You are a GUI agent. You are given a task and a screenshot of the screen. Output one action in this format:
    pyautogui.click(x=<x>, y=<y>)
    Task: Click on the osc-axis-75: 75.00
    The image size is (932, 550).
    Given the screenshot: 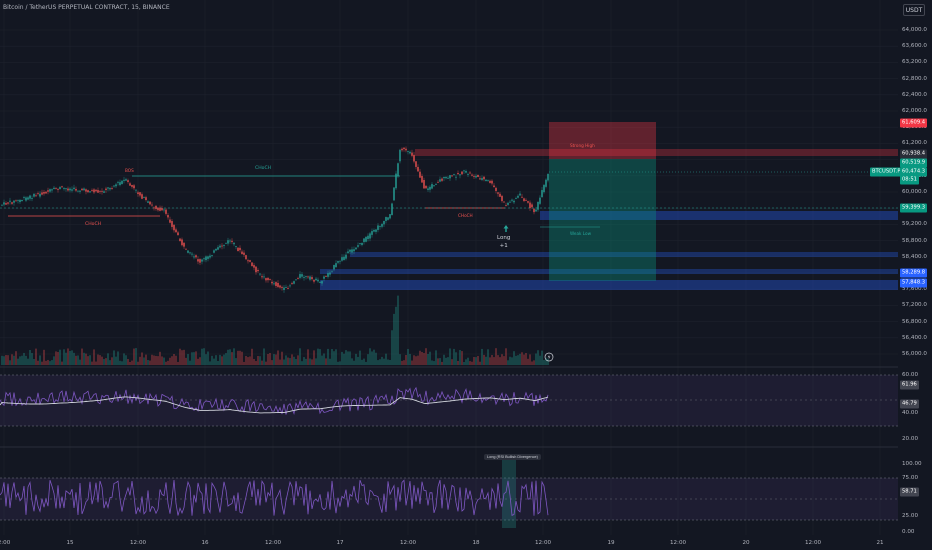 What is the action you would take?
    pyautogui.click(x=910, y=478)
    